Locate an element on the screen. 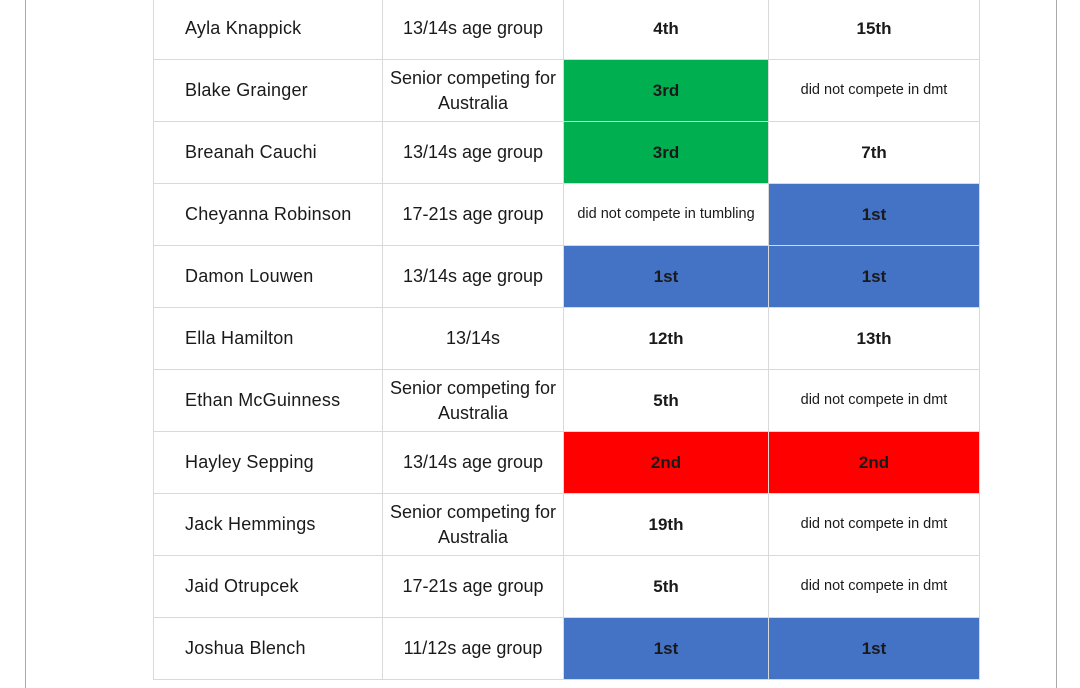 Image resolution: width=1080 pixels, height=688 pixels. athlete-name: Joshua Blench is located at coordinates (268, 648).